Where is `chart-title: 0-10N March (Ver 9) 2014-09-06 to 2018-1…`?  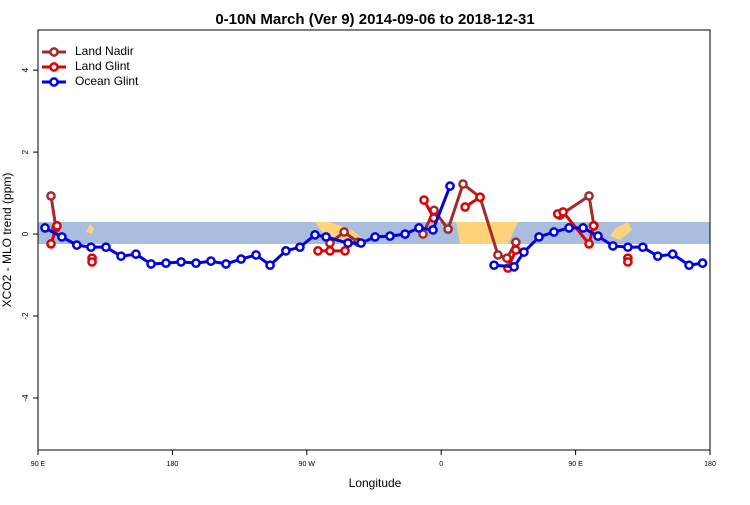 chart-title: 0-10N March (Ver 9) 2014-09-06 to 2018-1… is located at coordinates (374, 19).